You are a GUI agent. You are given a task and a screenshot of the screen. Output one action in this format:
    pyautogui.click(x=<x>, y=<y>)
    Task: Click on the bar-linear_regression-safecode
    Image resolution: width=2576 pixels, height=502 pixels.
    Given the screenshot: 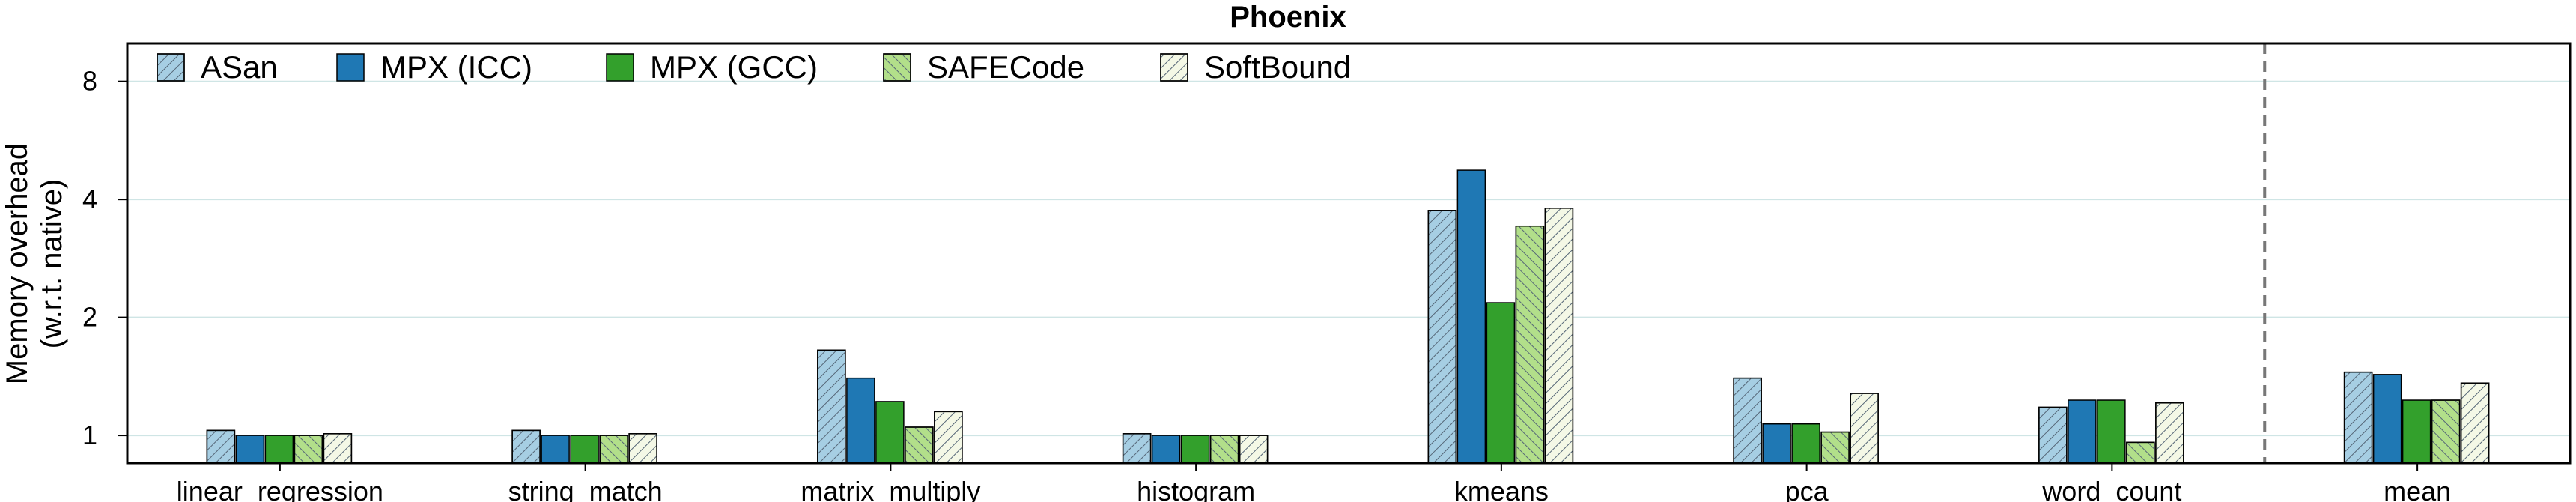 What is the action you would take?
    pyautogui.click(x=308, y=449)
    